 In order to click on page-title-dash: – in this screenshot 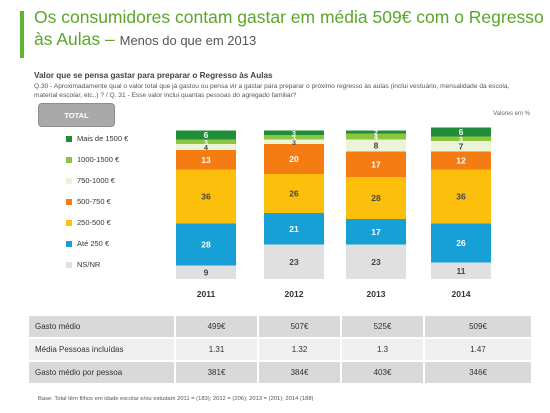, I will do `click(110, 39)`.